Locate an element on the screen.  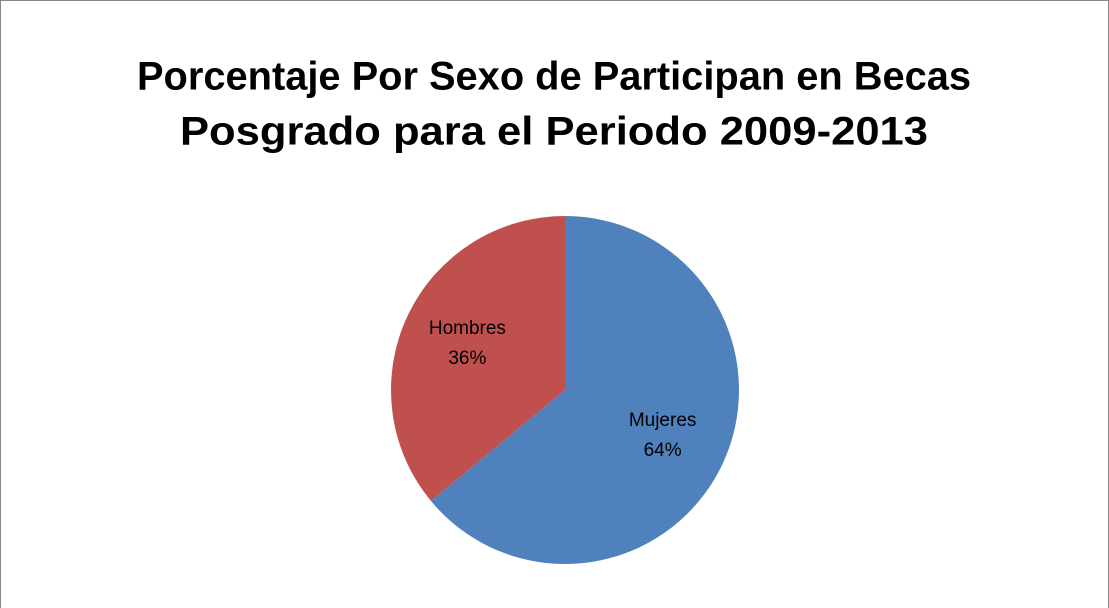
slice-label: Hombres is located at coordinates (467, 328).